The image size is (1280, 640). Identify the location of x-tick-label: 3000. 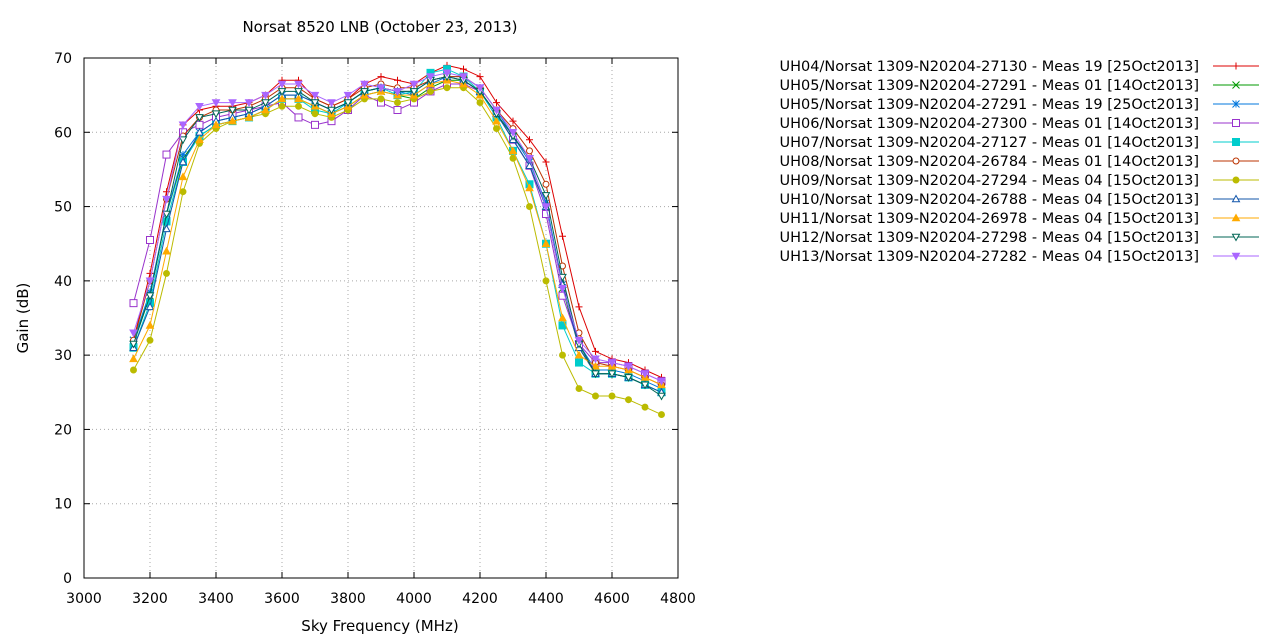
(84, 599).